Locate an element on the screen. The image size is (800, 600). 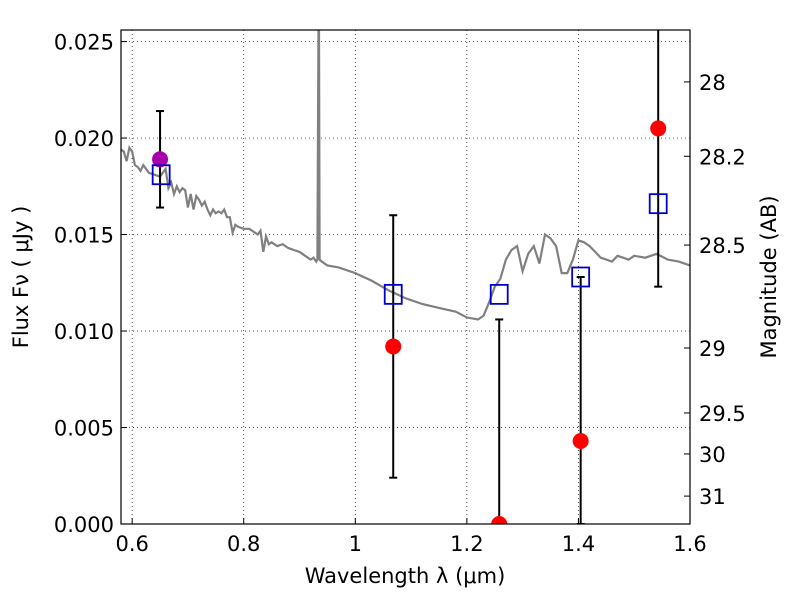
right-axis-ticks: 28 28.2 28.5 29 29.5 30 31 is located at coordinates (715, 290).